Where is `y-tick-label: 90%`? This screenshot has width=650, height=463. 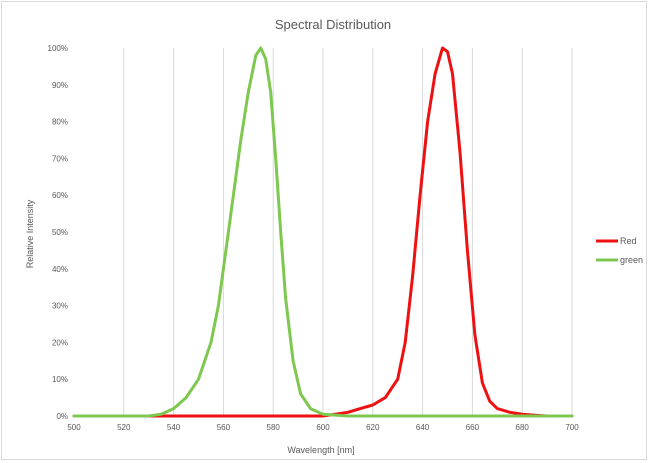 y-tick-label: 90% is located at coordinates (60, 85).